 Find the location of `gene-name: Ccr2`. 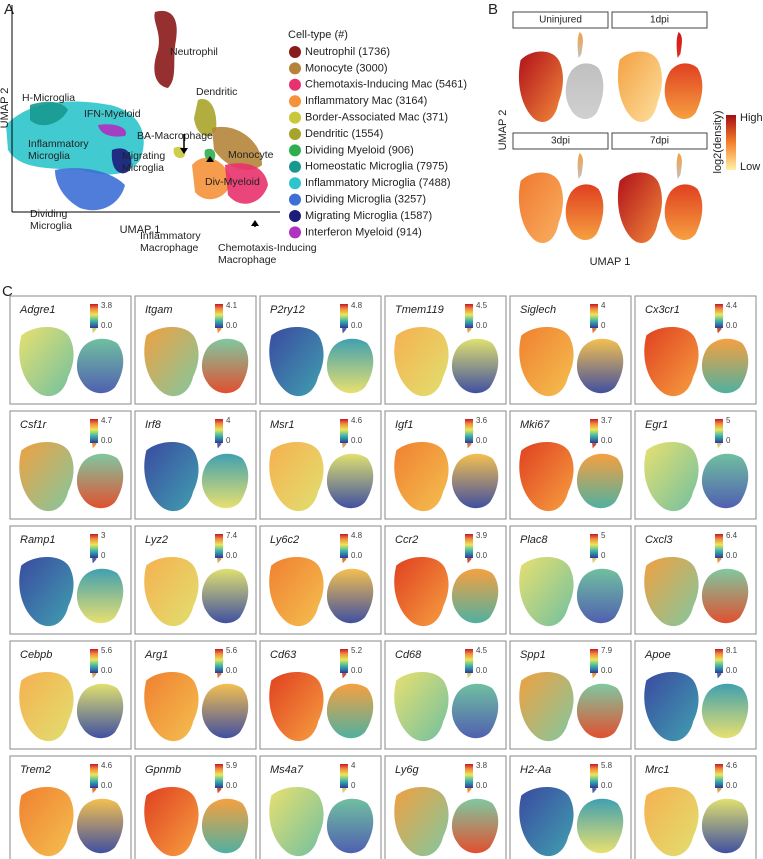

gene-name: Ccr2 is located at coordinates (406, 540).